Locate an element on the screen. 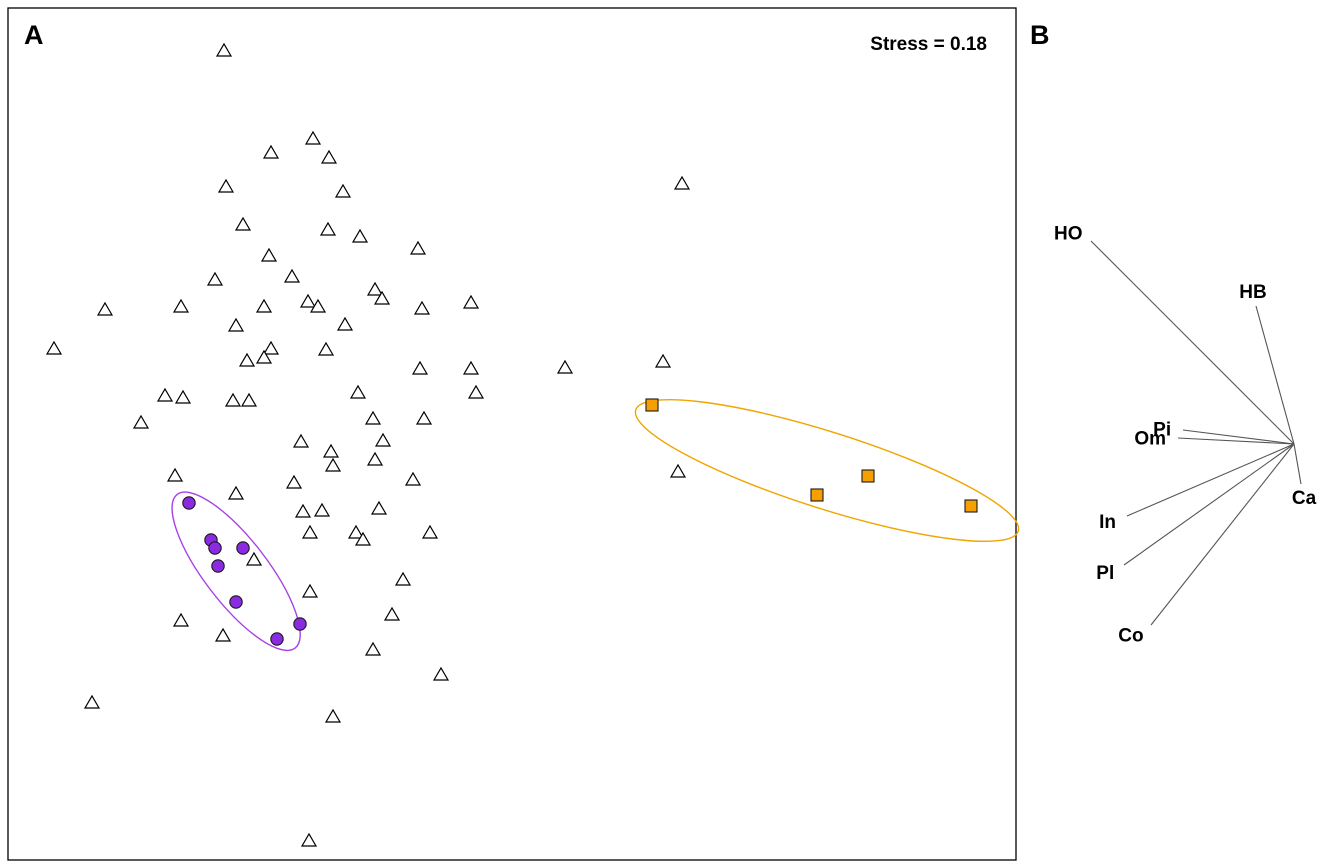 The image size is (1327, 862). panel-a-label: A is located at coordinates (34, 35).